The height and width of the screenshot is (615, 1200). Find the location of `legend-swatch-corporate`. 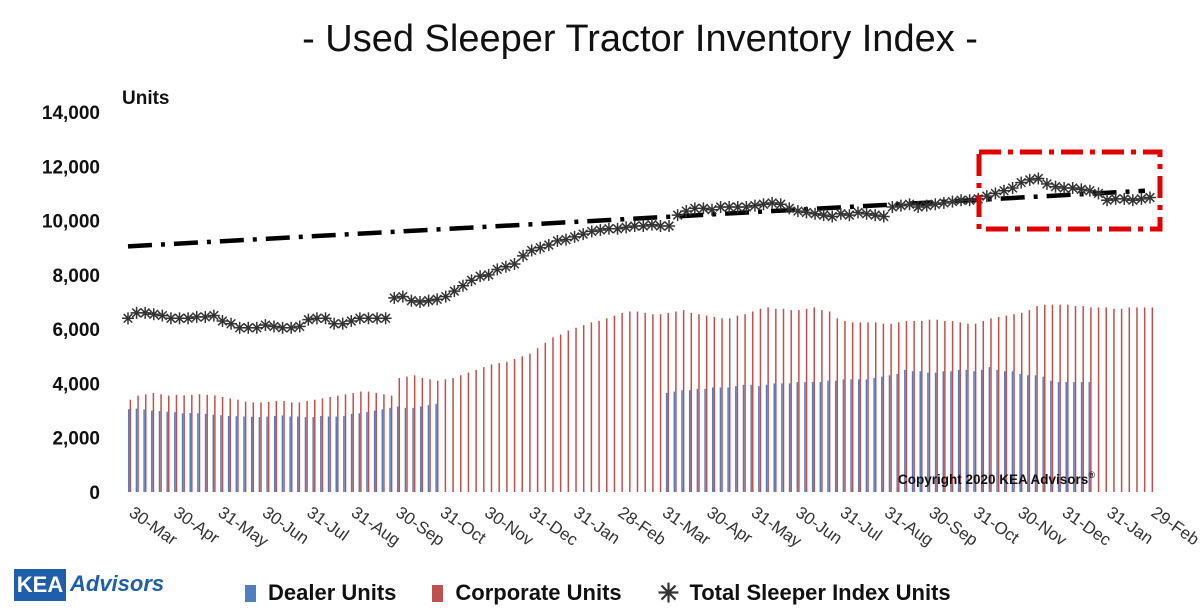

legend-swatch-corporate is located at coordinates (438, 593).